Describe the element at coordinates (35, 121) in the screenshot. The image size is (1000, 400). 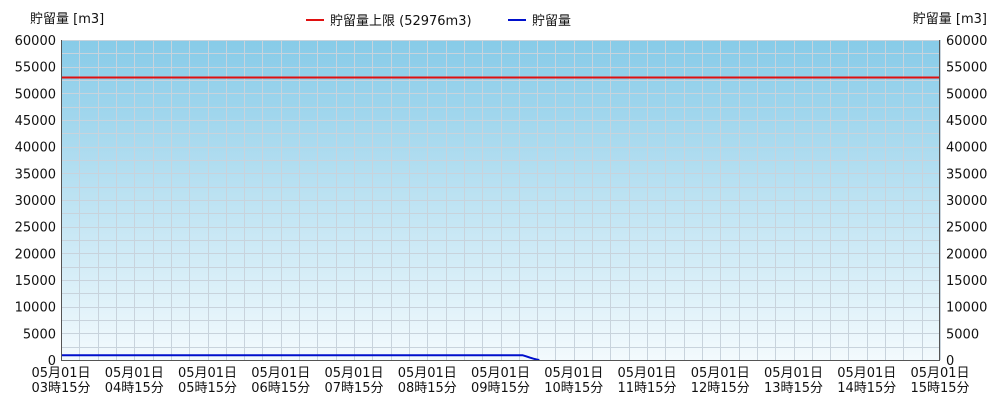
I see `y-tick-label-left: 45000` at that location.